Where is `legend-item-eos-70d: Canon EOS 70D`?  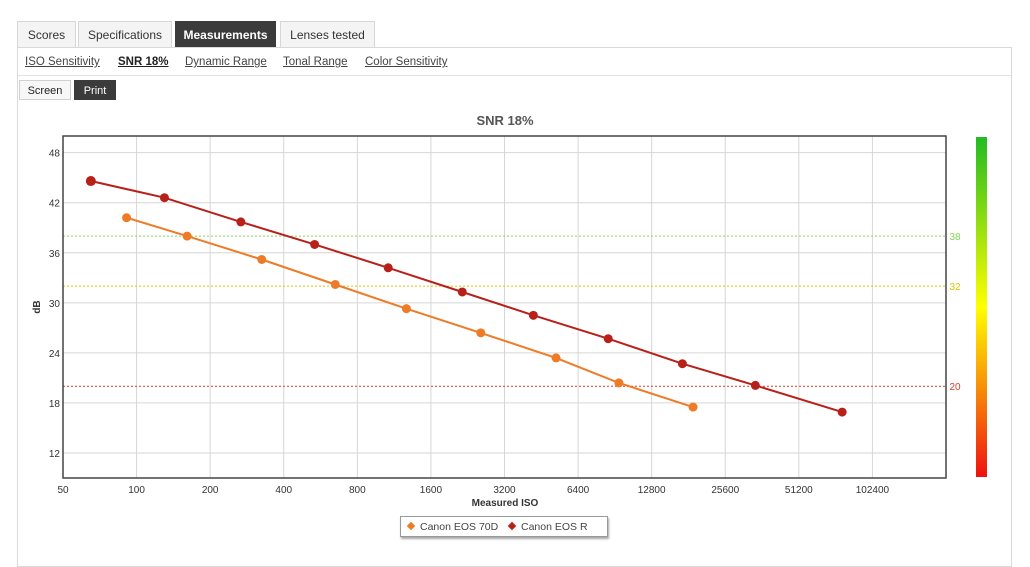
legend-item-eos-70d: Canon EOS 70D is located at coordinates (452, 527).